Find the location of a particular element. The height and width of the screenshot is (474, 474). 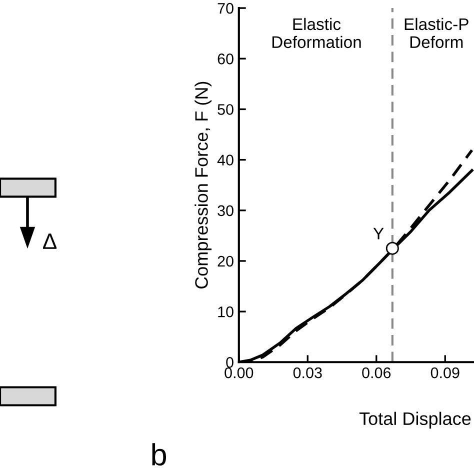

annotation: Elastic-P Deform is located at coordinates (436, 33).